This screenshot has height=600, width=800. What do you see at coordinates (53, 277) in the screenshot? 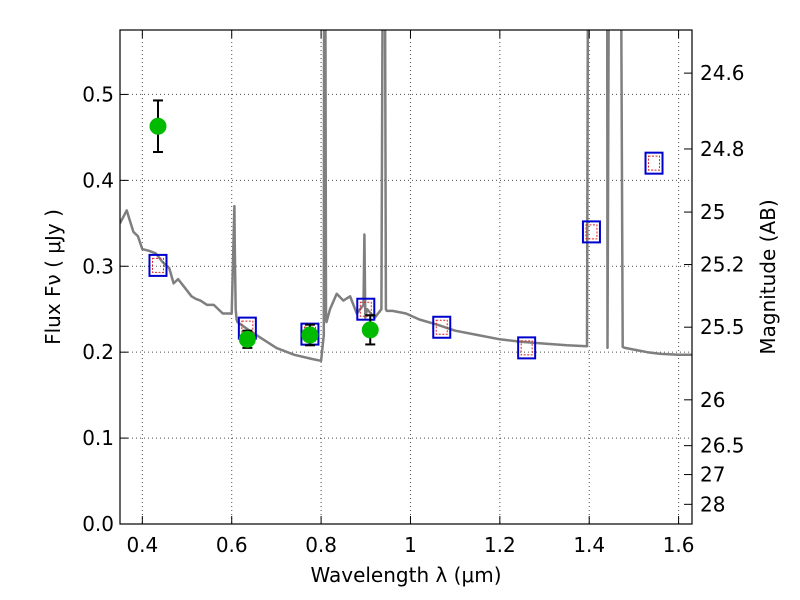
I see `y-axis-title: Flux Fν ( μJy )` at bounding box center [53, 277].